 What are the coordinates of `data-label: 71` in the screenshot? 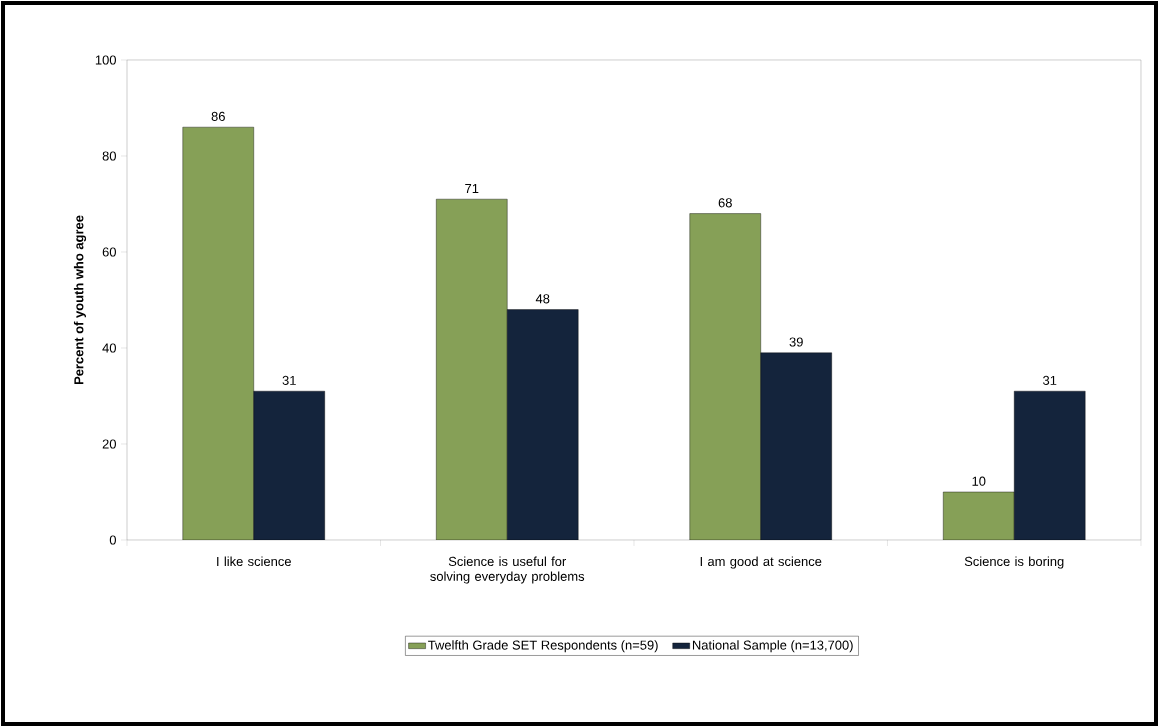 It's located at (472, 188).